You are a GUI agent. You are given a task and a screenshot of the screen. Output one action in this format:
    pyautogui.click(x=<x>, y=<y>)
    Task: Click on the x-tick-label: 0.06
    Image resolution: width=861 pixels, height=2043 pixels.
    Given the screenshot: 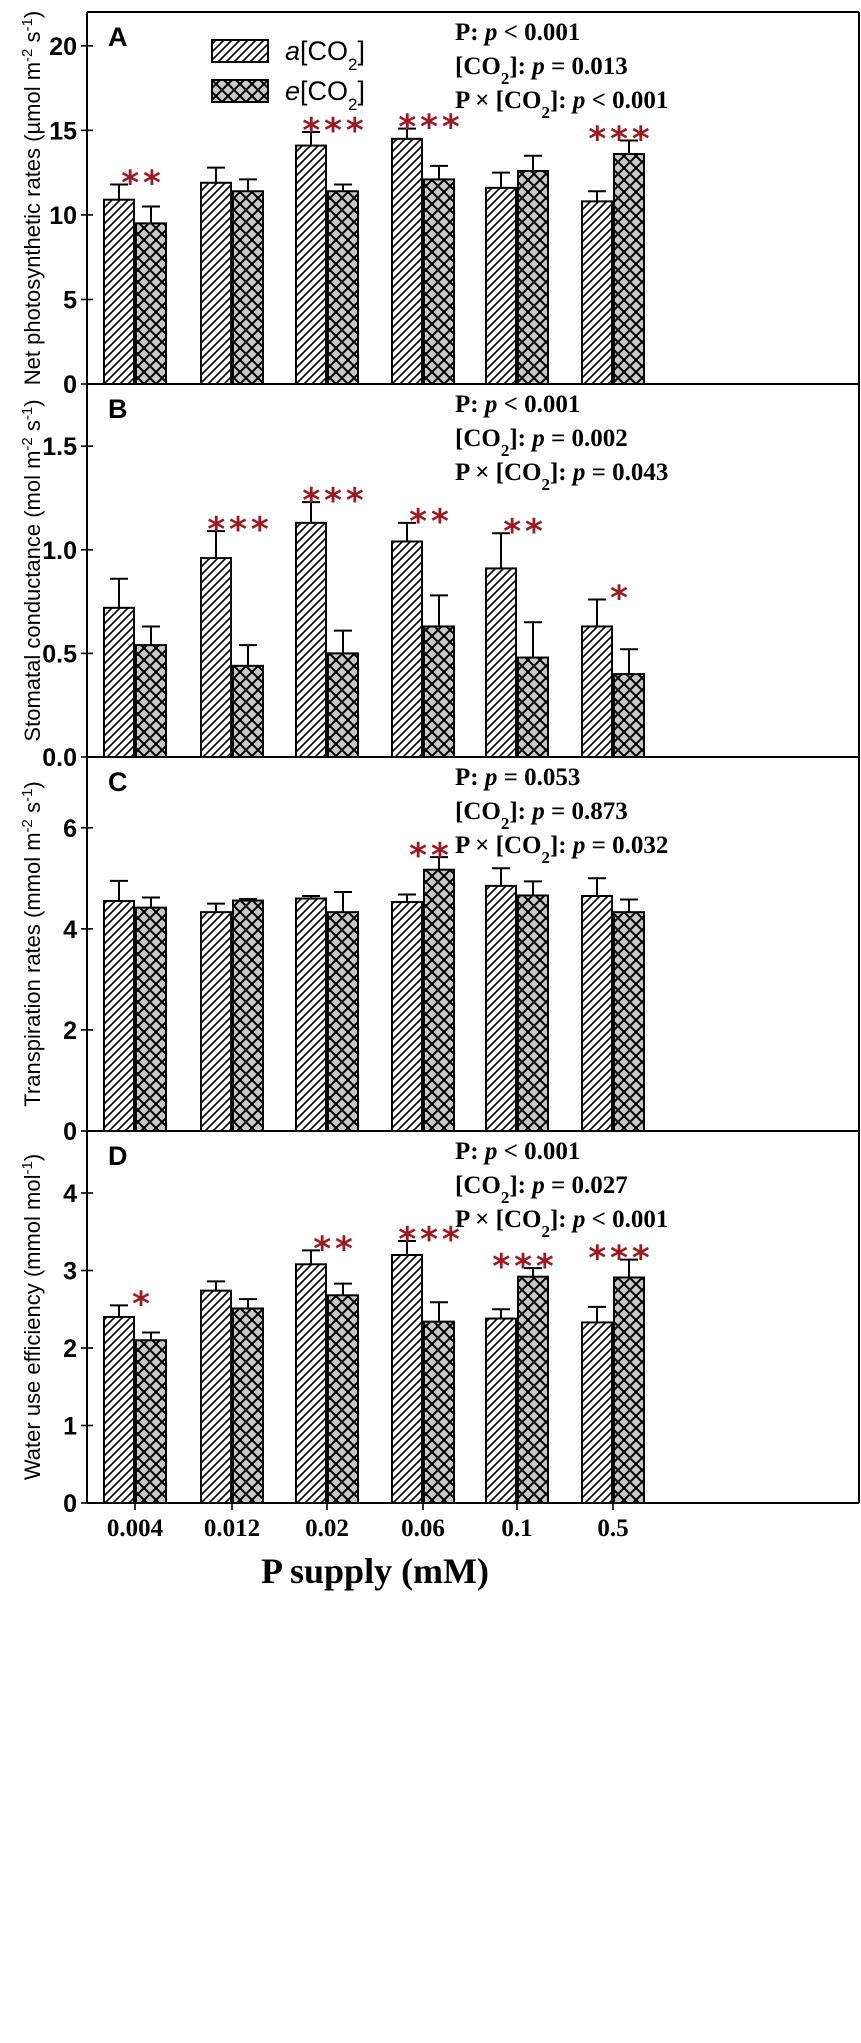 What is the action you would take?
    pyautogui.click(x=423, y=1528)
    